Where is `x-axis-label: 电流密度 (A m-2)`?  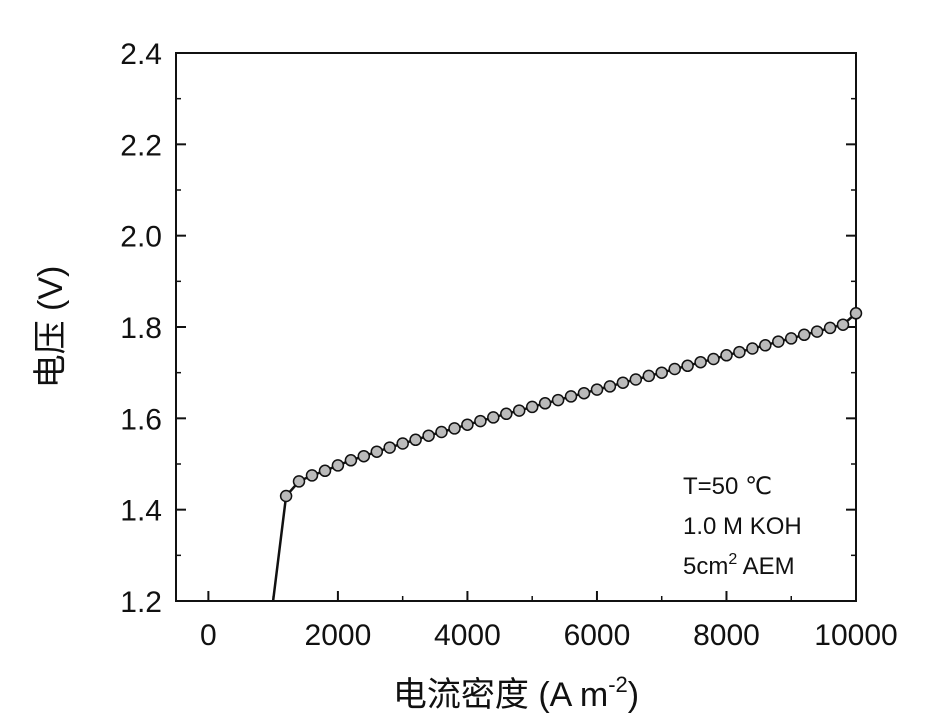 x-axis-label: 电流密度 (A m-2) is located at coordinates (516, 693).